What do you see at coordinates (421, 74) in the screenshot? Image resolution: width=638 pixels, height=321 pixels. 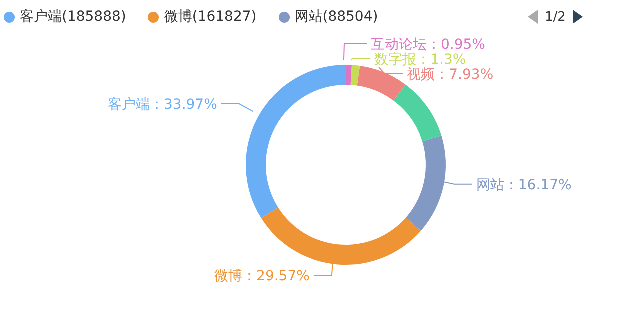 I see `slice-label: 视频` at bounding box center [421, 74].